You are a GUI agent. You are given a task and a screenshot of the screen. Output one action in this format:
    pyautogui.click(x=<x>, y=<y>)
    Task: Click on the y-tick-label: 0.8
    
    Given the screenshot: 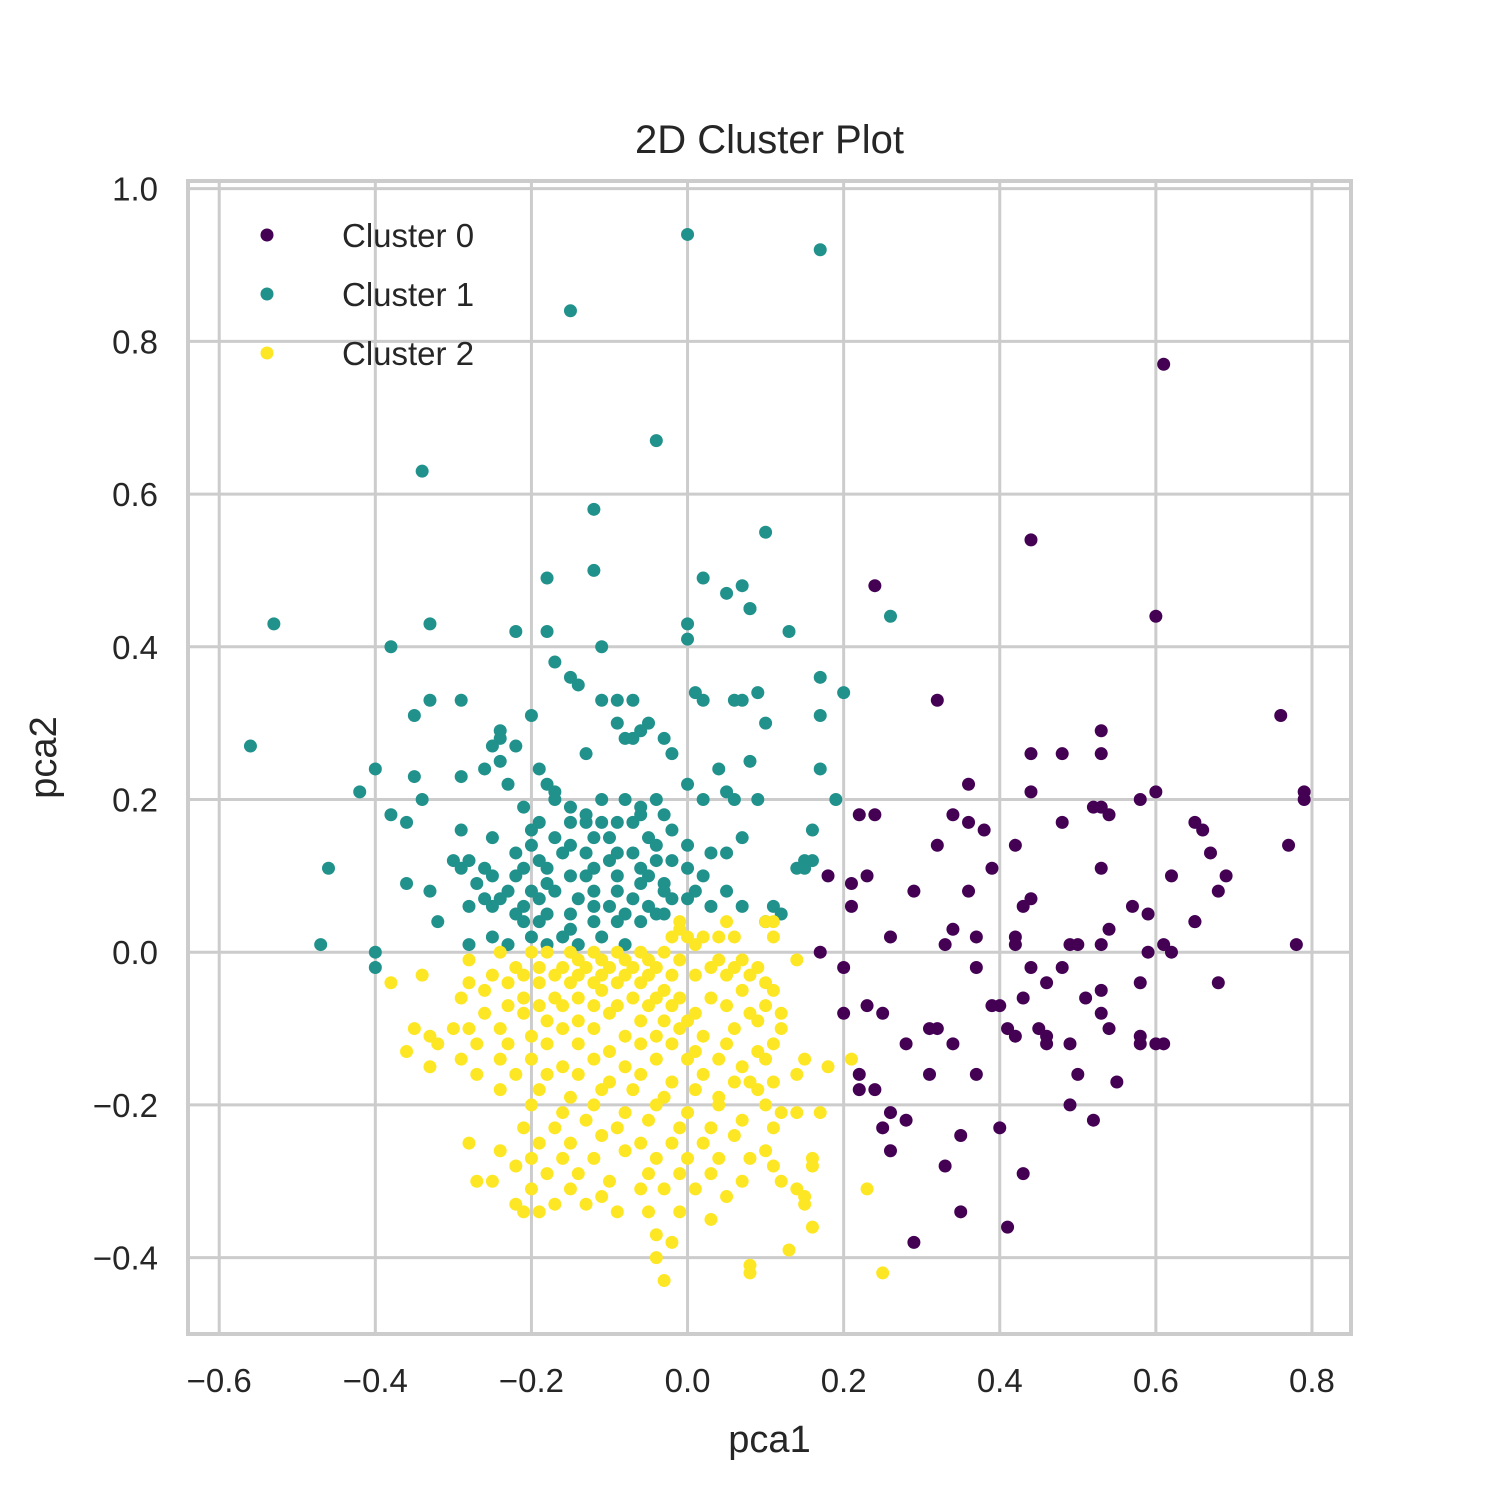 What is the action you would take?
    pyautogui.click(x=135, y=341)
    